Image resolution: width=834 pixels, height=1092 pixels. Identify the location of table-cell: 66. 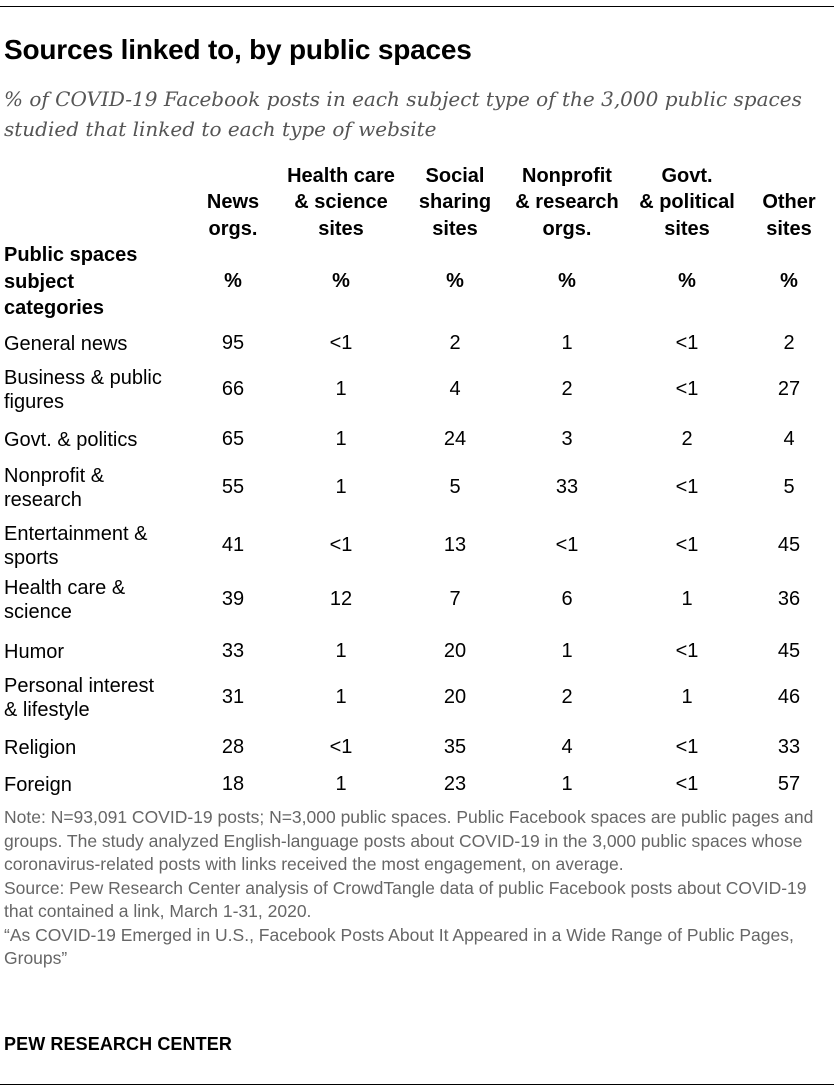
(233, 389).